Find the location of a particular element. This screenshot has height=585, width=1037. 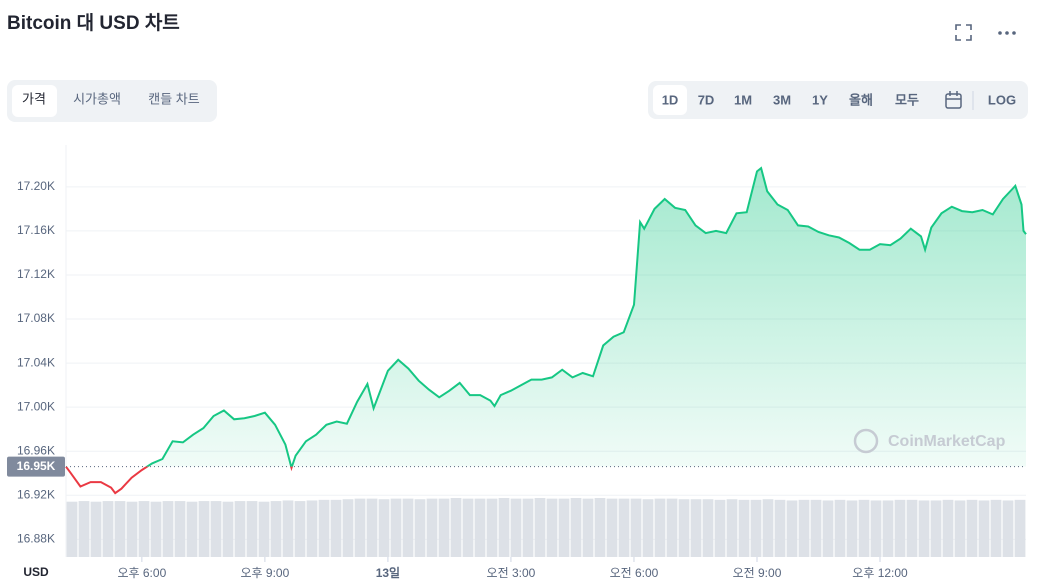

y-tick-label: 16.88K is located at coordinates (36, 539).